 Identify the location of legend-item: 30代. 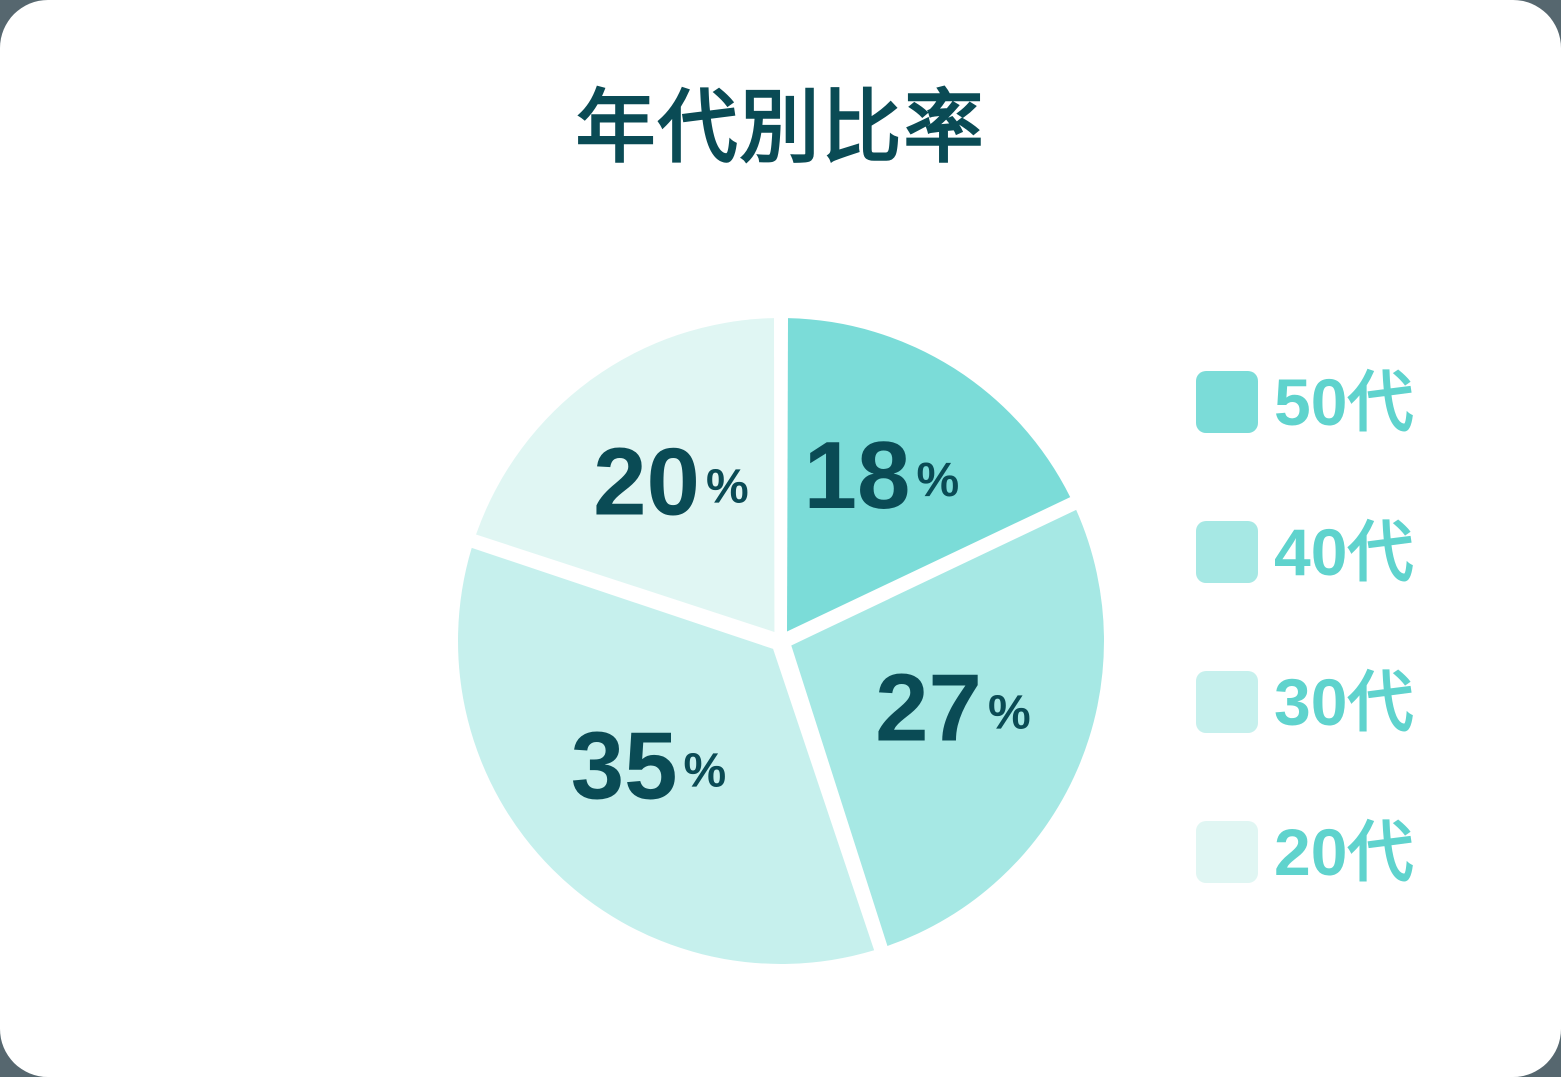
(1346, 702).